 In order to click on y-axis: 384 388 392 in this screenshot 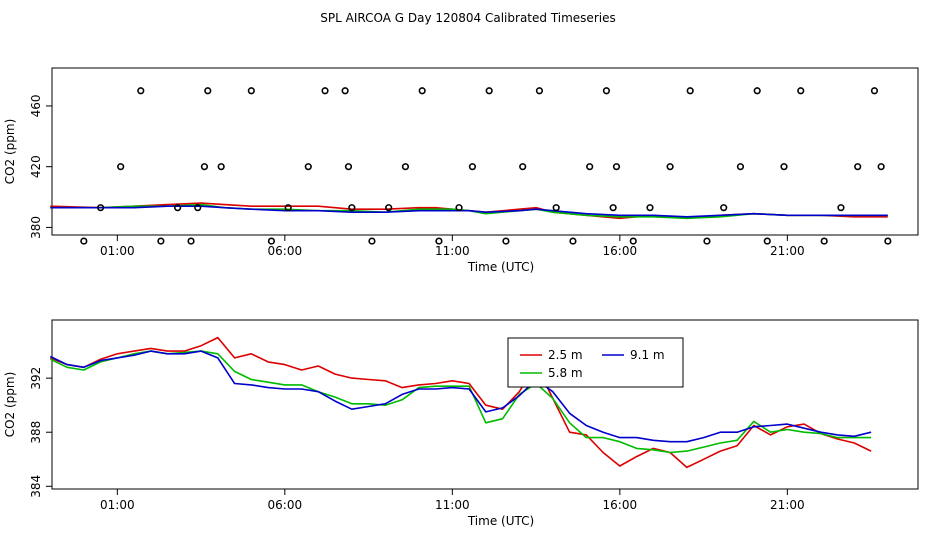, I will do `click(40, 432)`.